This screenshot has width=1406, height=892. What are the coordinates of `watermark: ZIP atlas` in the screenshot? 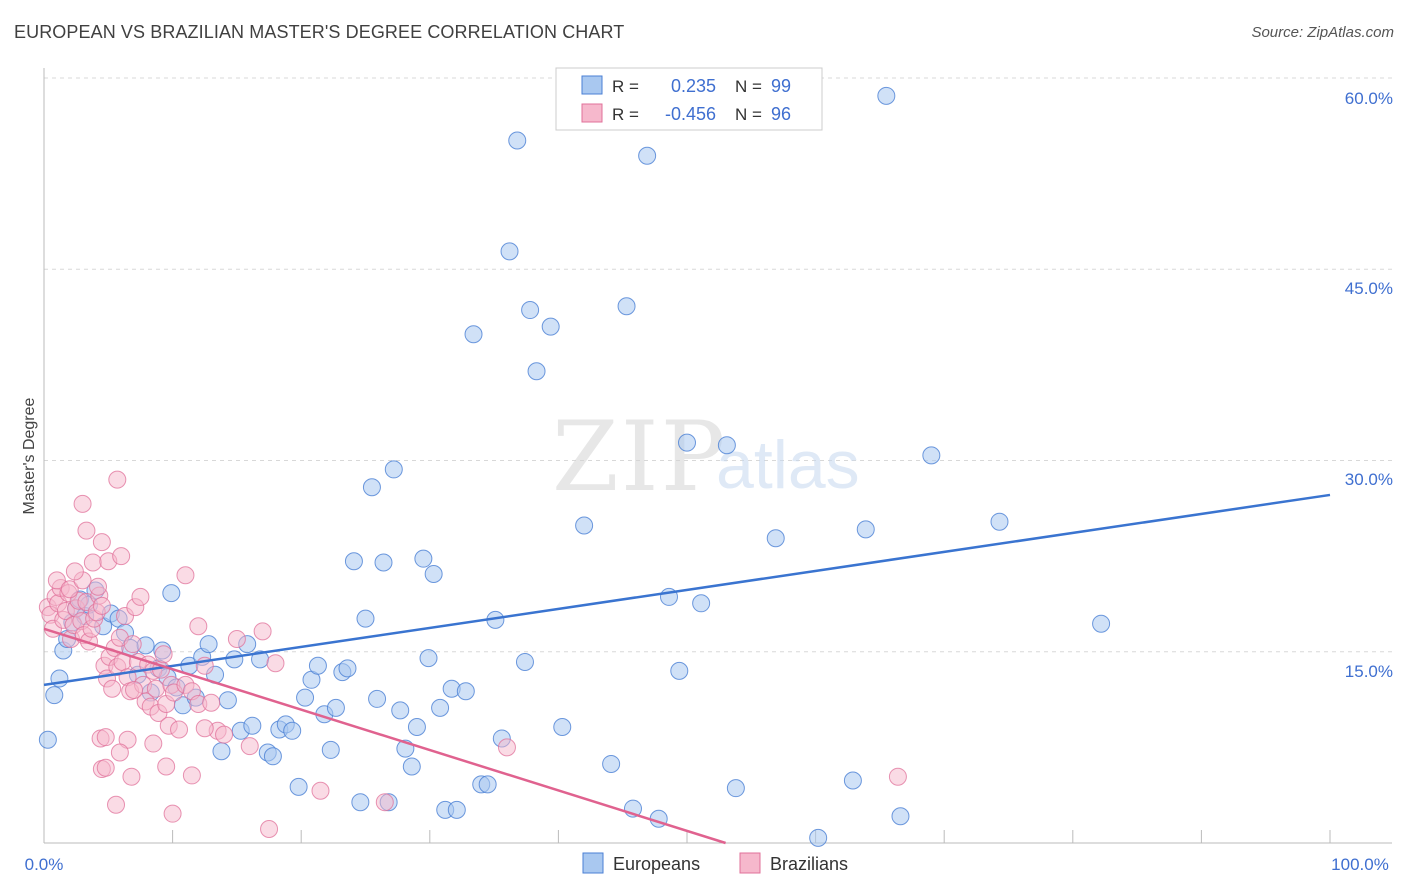 It's located at (706, 457).